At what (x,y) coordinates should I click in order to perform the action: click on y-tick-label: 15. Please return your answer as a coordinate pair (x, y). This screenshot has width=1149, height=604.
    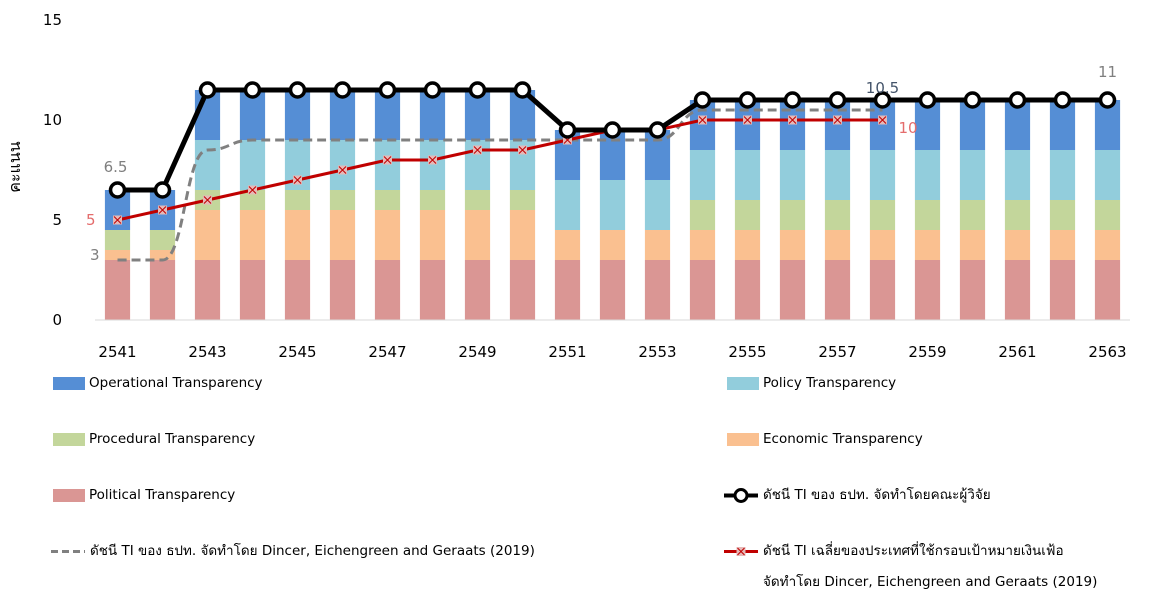
    Looking at the image, I should click on (52, 20).